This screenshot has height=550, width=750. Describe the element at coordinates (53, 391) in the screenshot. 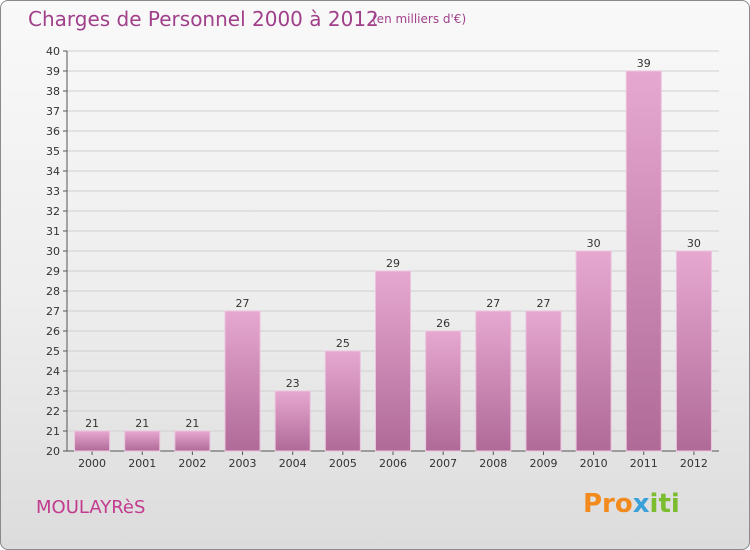

I see `y-tick-label: 23` at that location.